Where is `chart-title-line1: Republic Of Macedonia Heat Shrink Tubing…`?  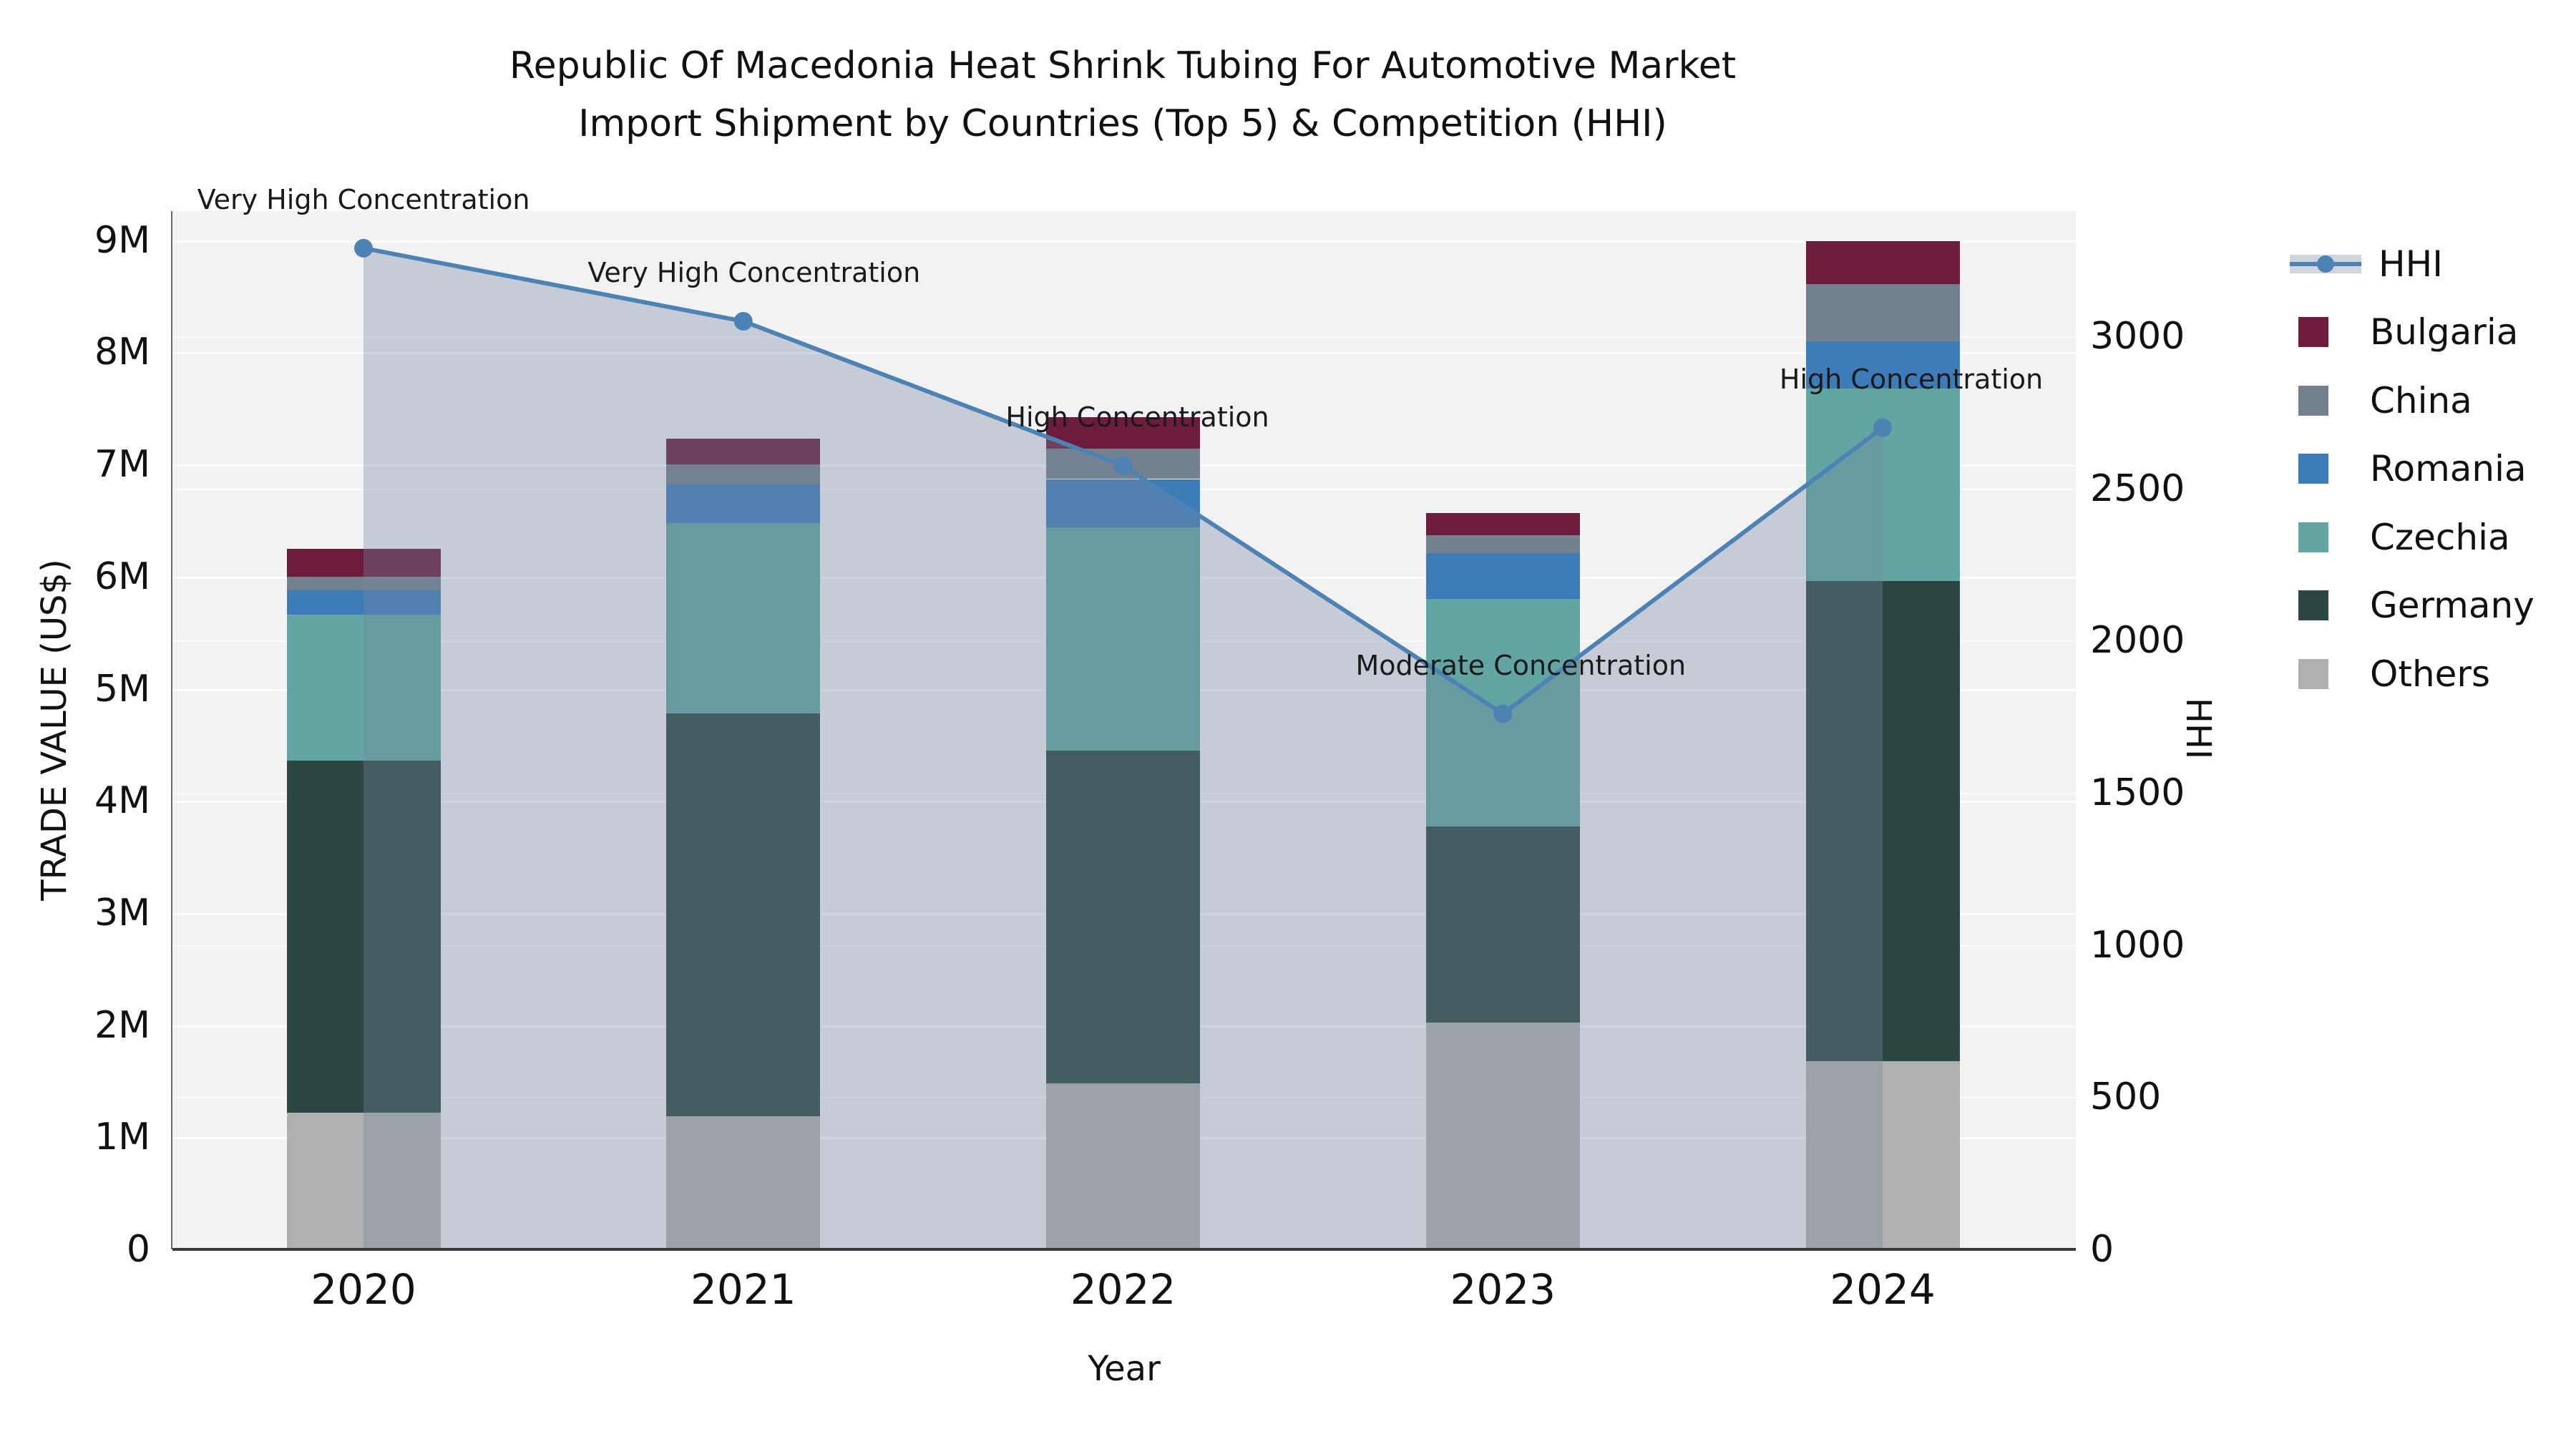 chart-title-line1: Republic Of Macedonia Heat Shrink Tubing… is located at coordinates (1123, 65).